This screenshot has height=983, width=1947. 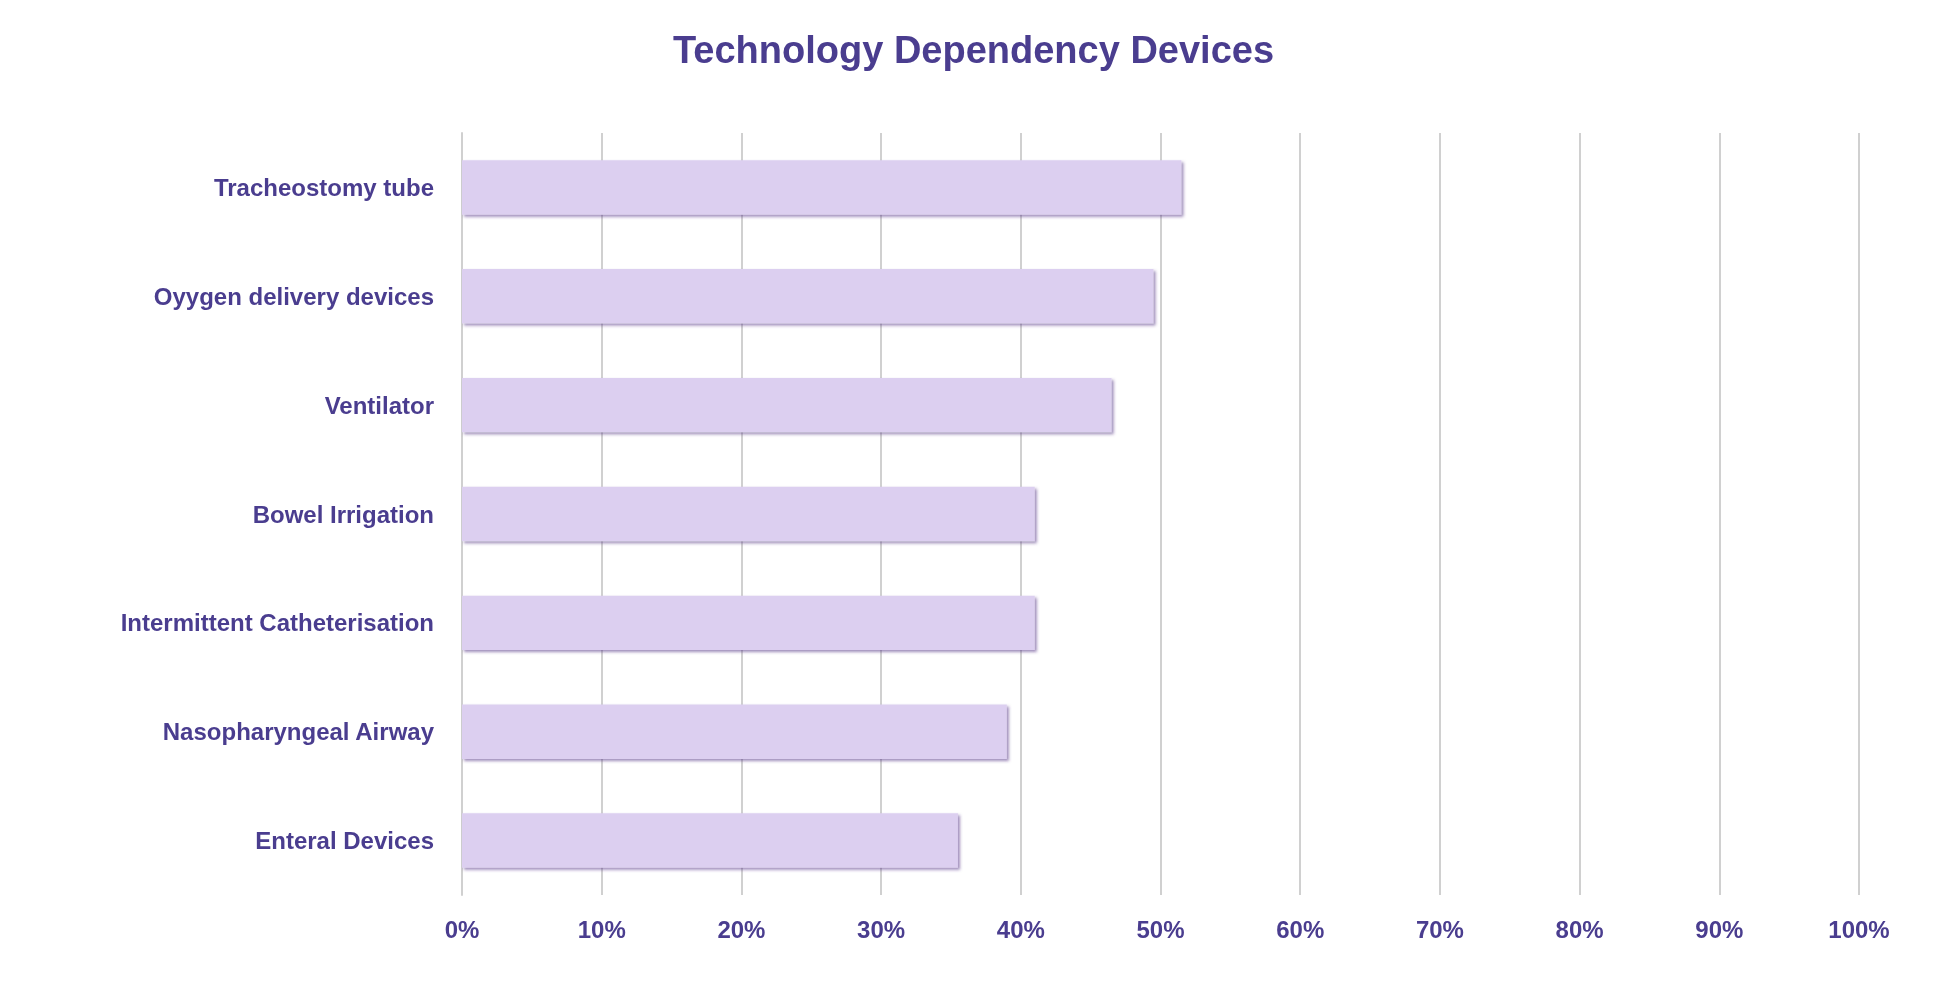 I want to click on x-tick-label: 10%, so click(x=601, y=929).